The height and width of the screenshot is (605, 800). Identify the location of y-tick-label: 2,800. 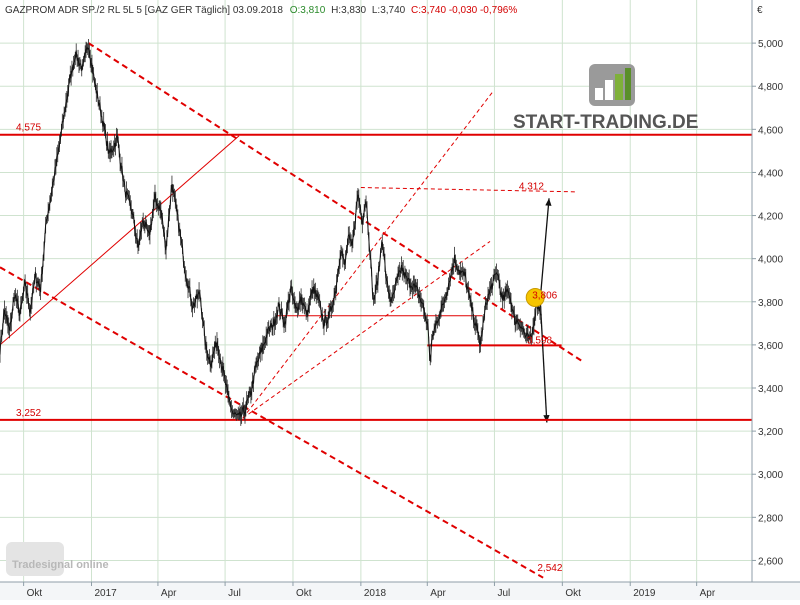
(770, 518).